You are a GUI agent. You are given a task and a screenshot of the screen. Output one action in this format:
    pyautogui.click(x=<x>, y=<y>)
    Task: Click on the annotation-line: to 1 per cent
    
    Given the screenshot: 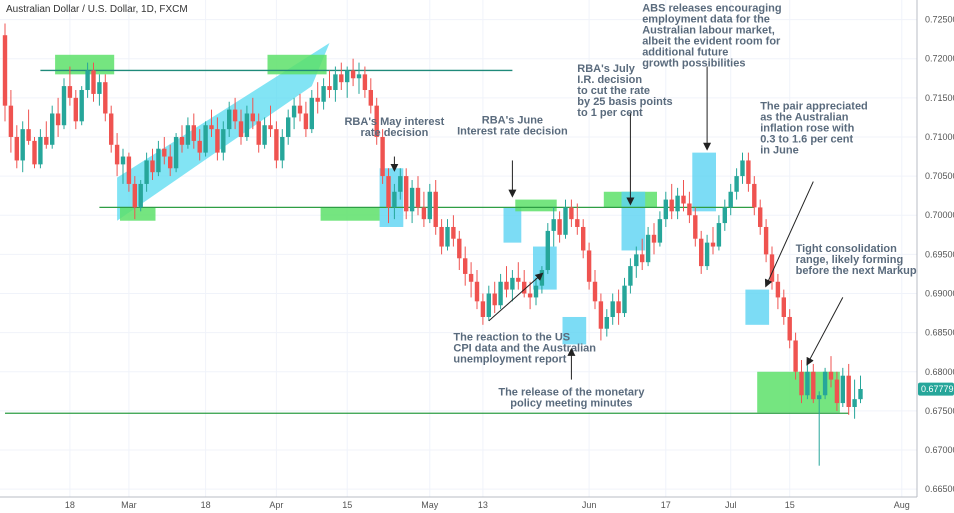 What is the action you would take?
    pyautogui.click(x=610, y=113)
    